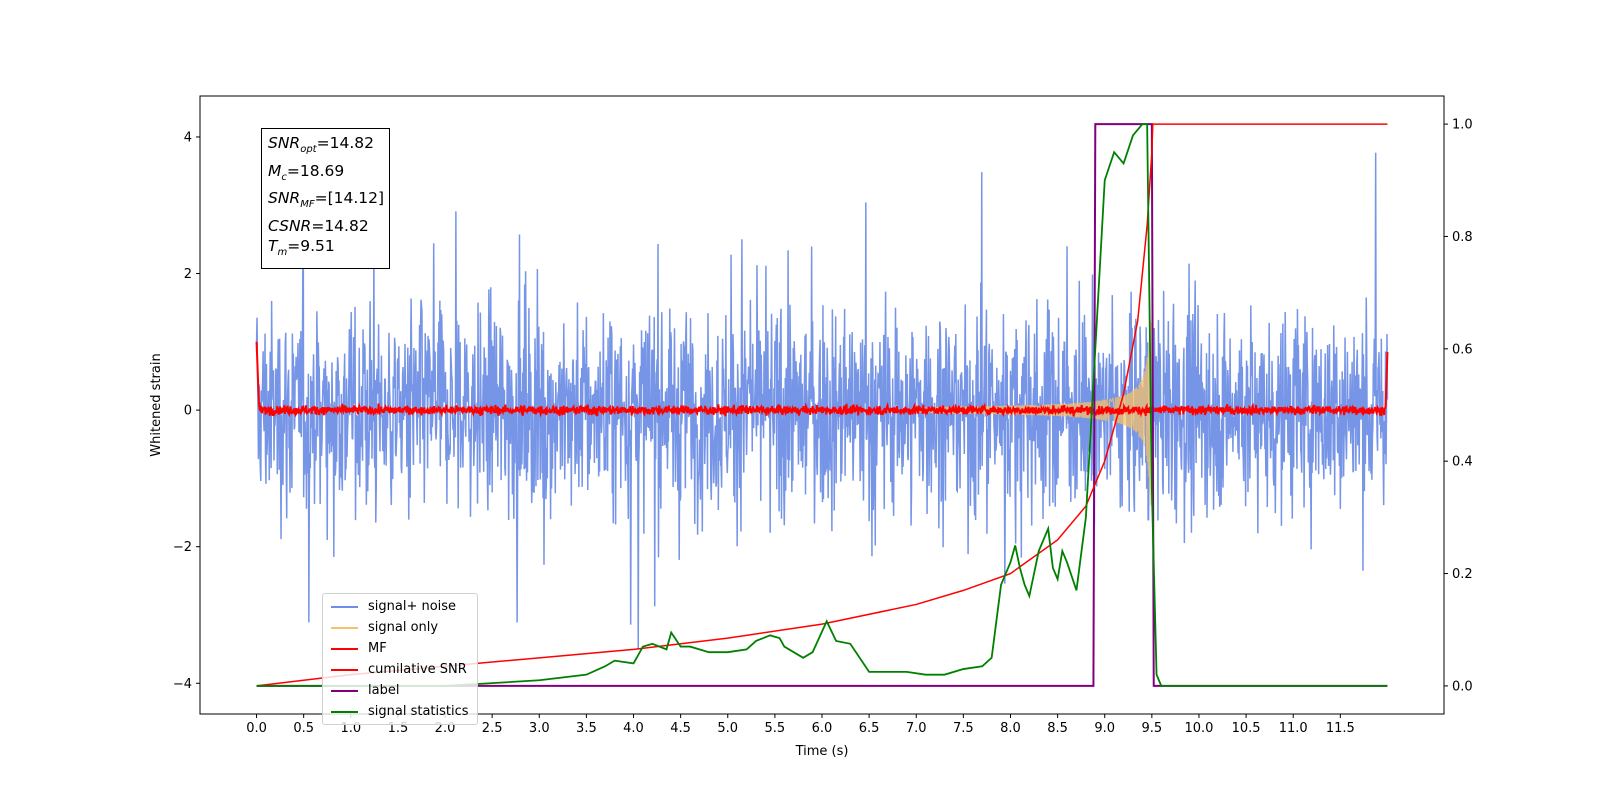 This screenshot has height=800, width=1600. I want to click on x-tick-label: 3.0, so click(539, 728).